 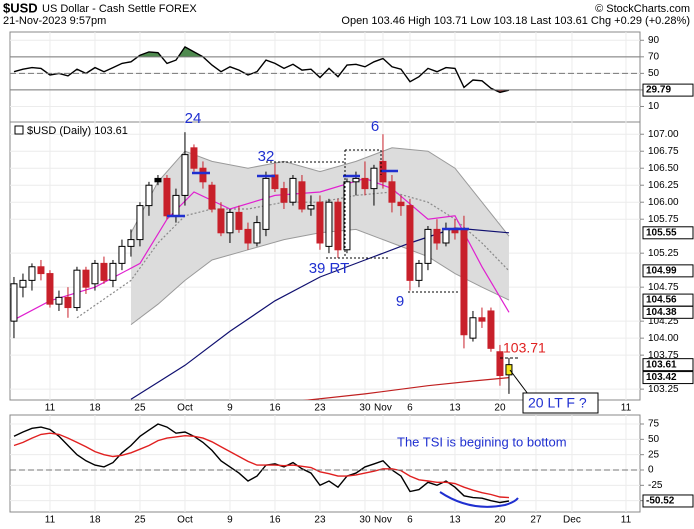 I want to click on y-tick-label: 105.25, so click(x=663, y=253).